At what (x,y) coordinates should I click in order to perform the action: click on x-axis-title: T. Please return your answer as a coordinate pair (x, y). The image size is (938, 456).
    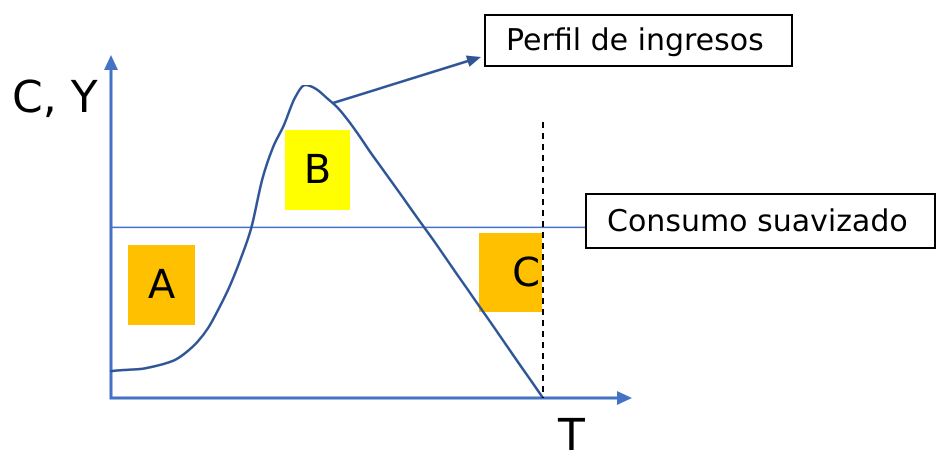
    Looking at the image, I should click on (571, 433).